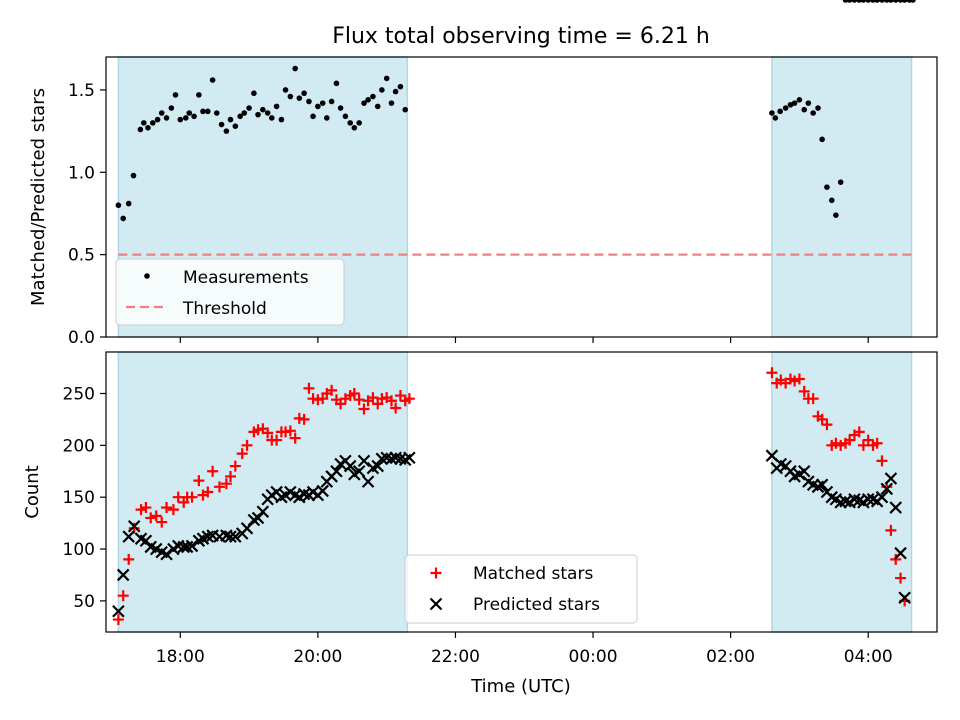 The height and width of the screenshot is (720, 960). What do you see at coordinates (436, 573) in the screenshot?
I see `legend-matched-marker` at bounding box center [436, 573].